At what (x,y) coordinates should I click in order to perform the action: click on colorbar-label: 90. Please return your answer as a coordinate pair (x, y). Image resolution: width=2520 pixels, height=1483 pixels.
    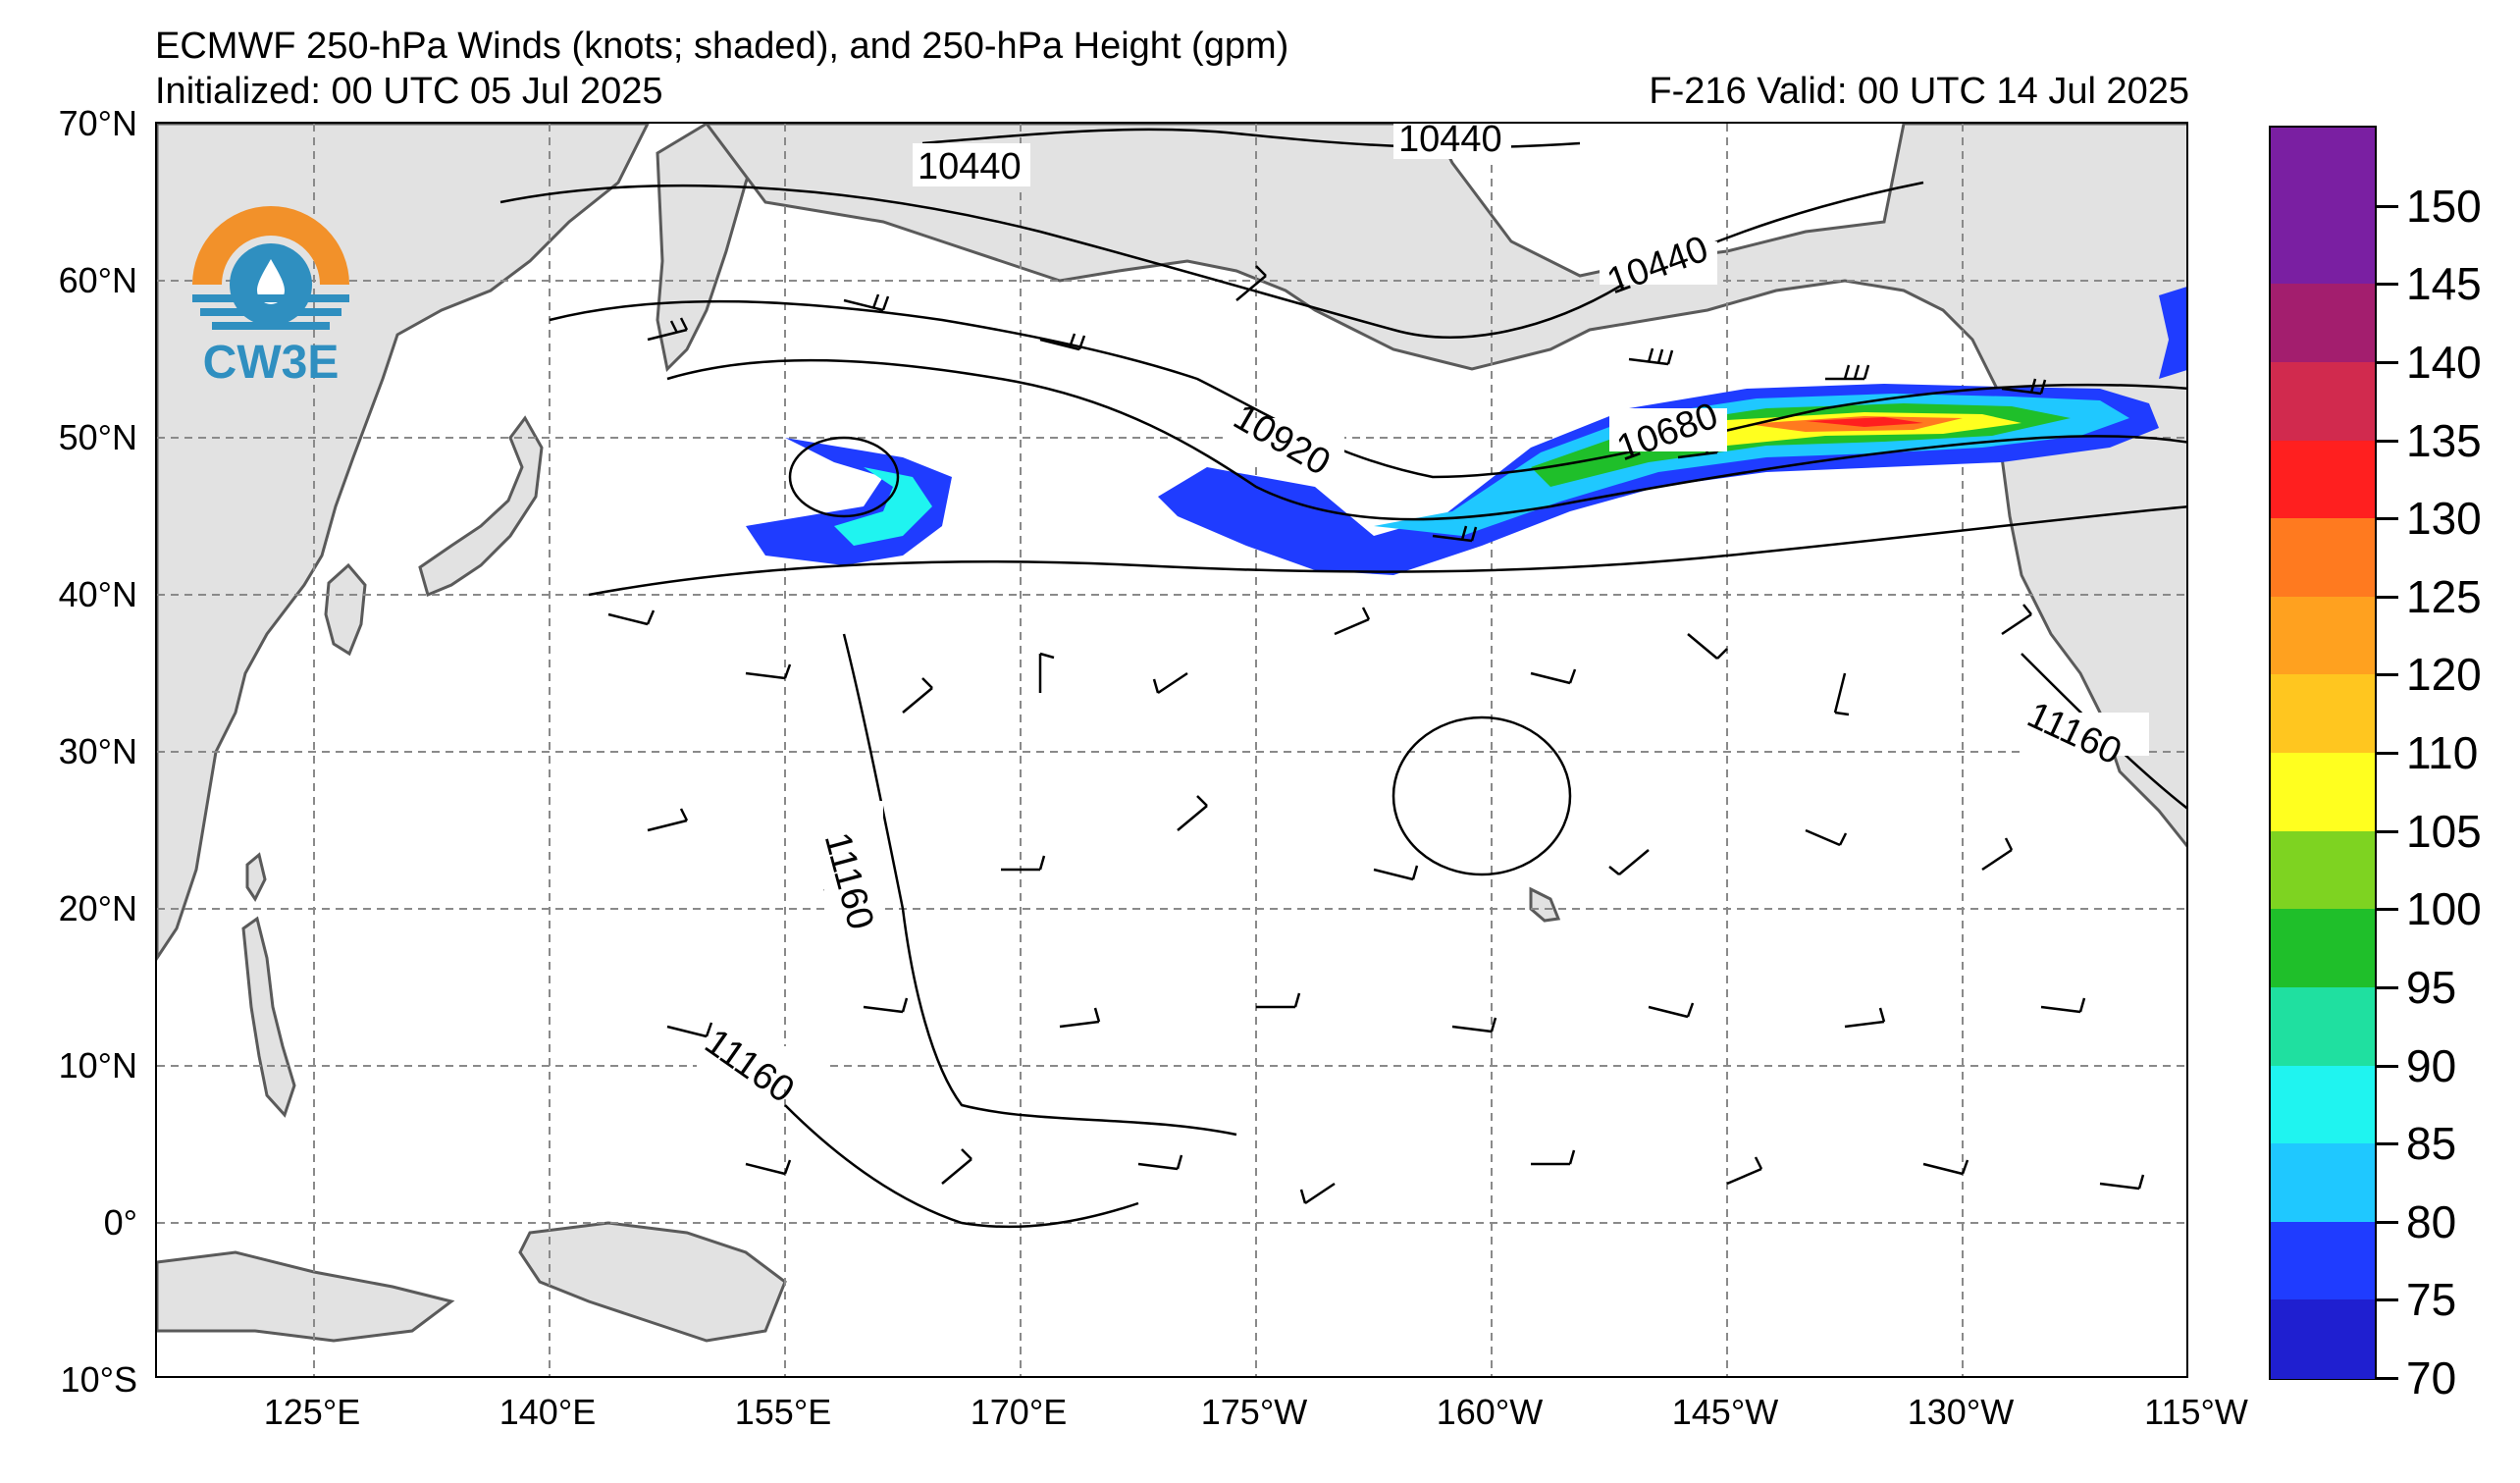
    Looking at the image, I should click on (2431, 1065).